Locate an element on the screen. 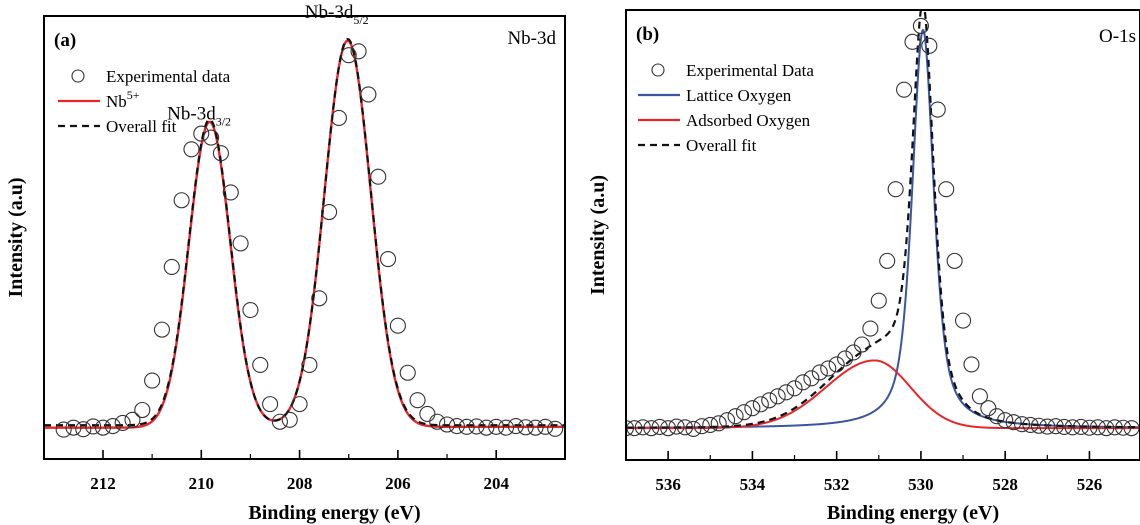 The height and width of the screenshot is (525, 1140). x-tick-label: 530 is located at coordinates (921, 484).